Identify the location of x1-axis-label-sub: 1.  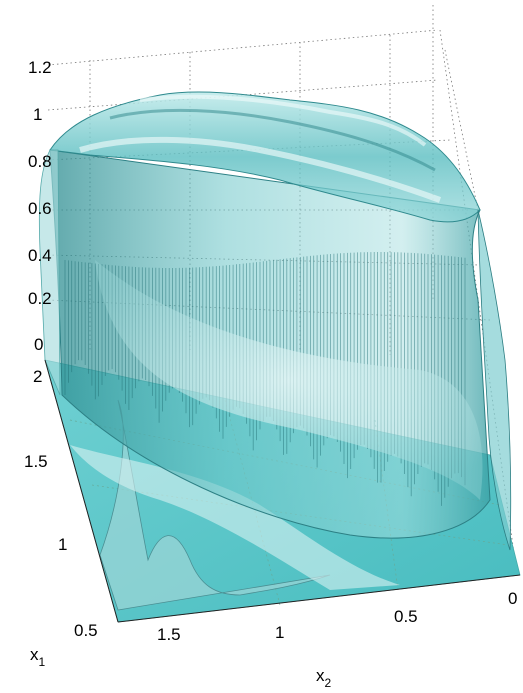
(42, 662).